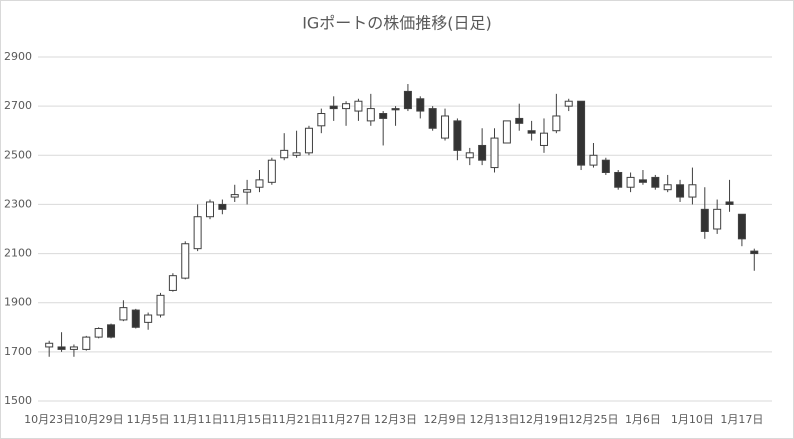 The image size is (794, 439). Describe the element at coordinates (18, 105) in the screenshot. I see `y-tick-label: 2700` at that location.